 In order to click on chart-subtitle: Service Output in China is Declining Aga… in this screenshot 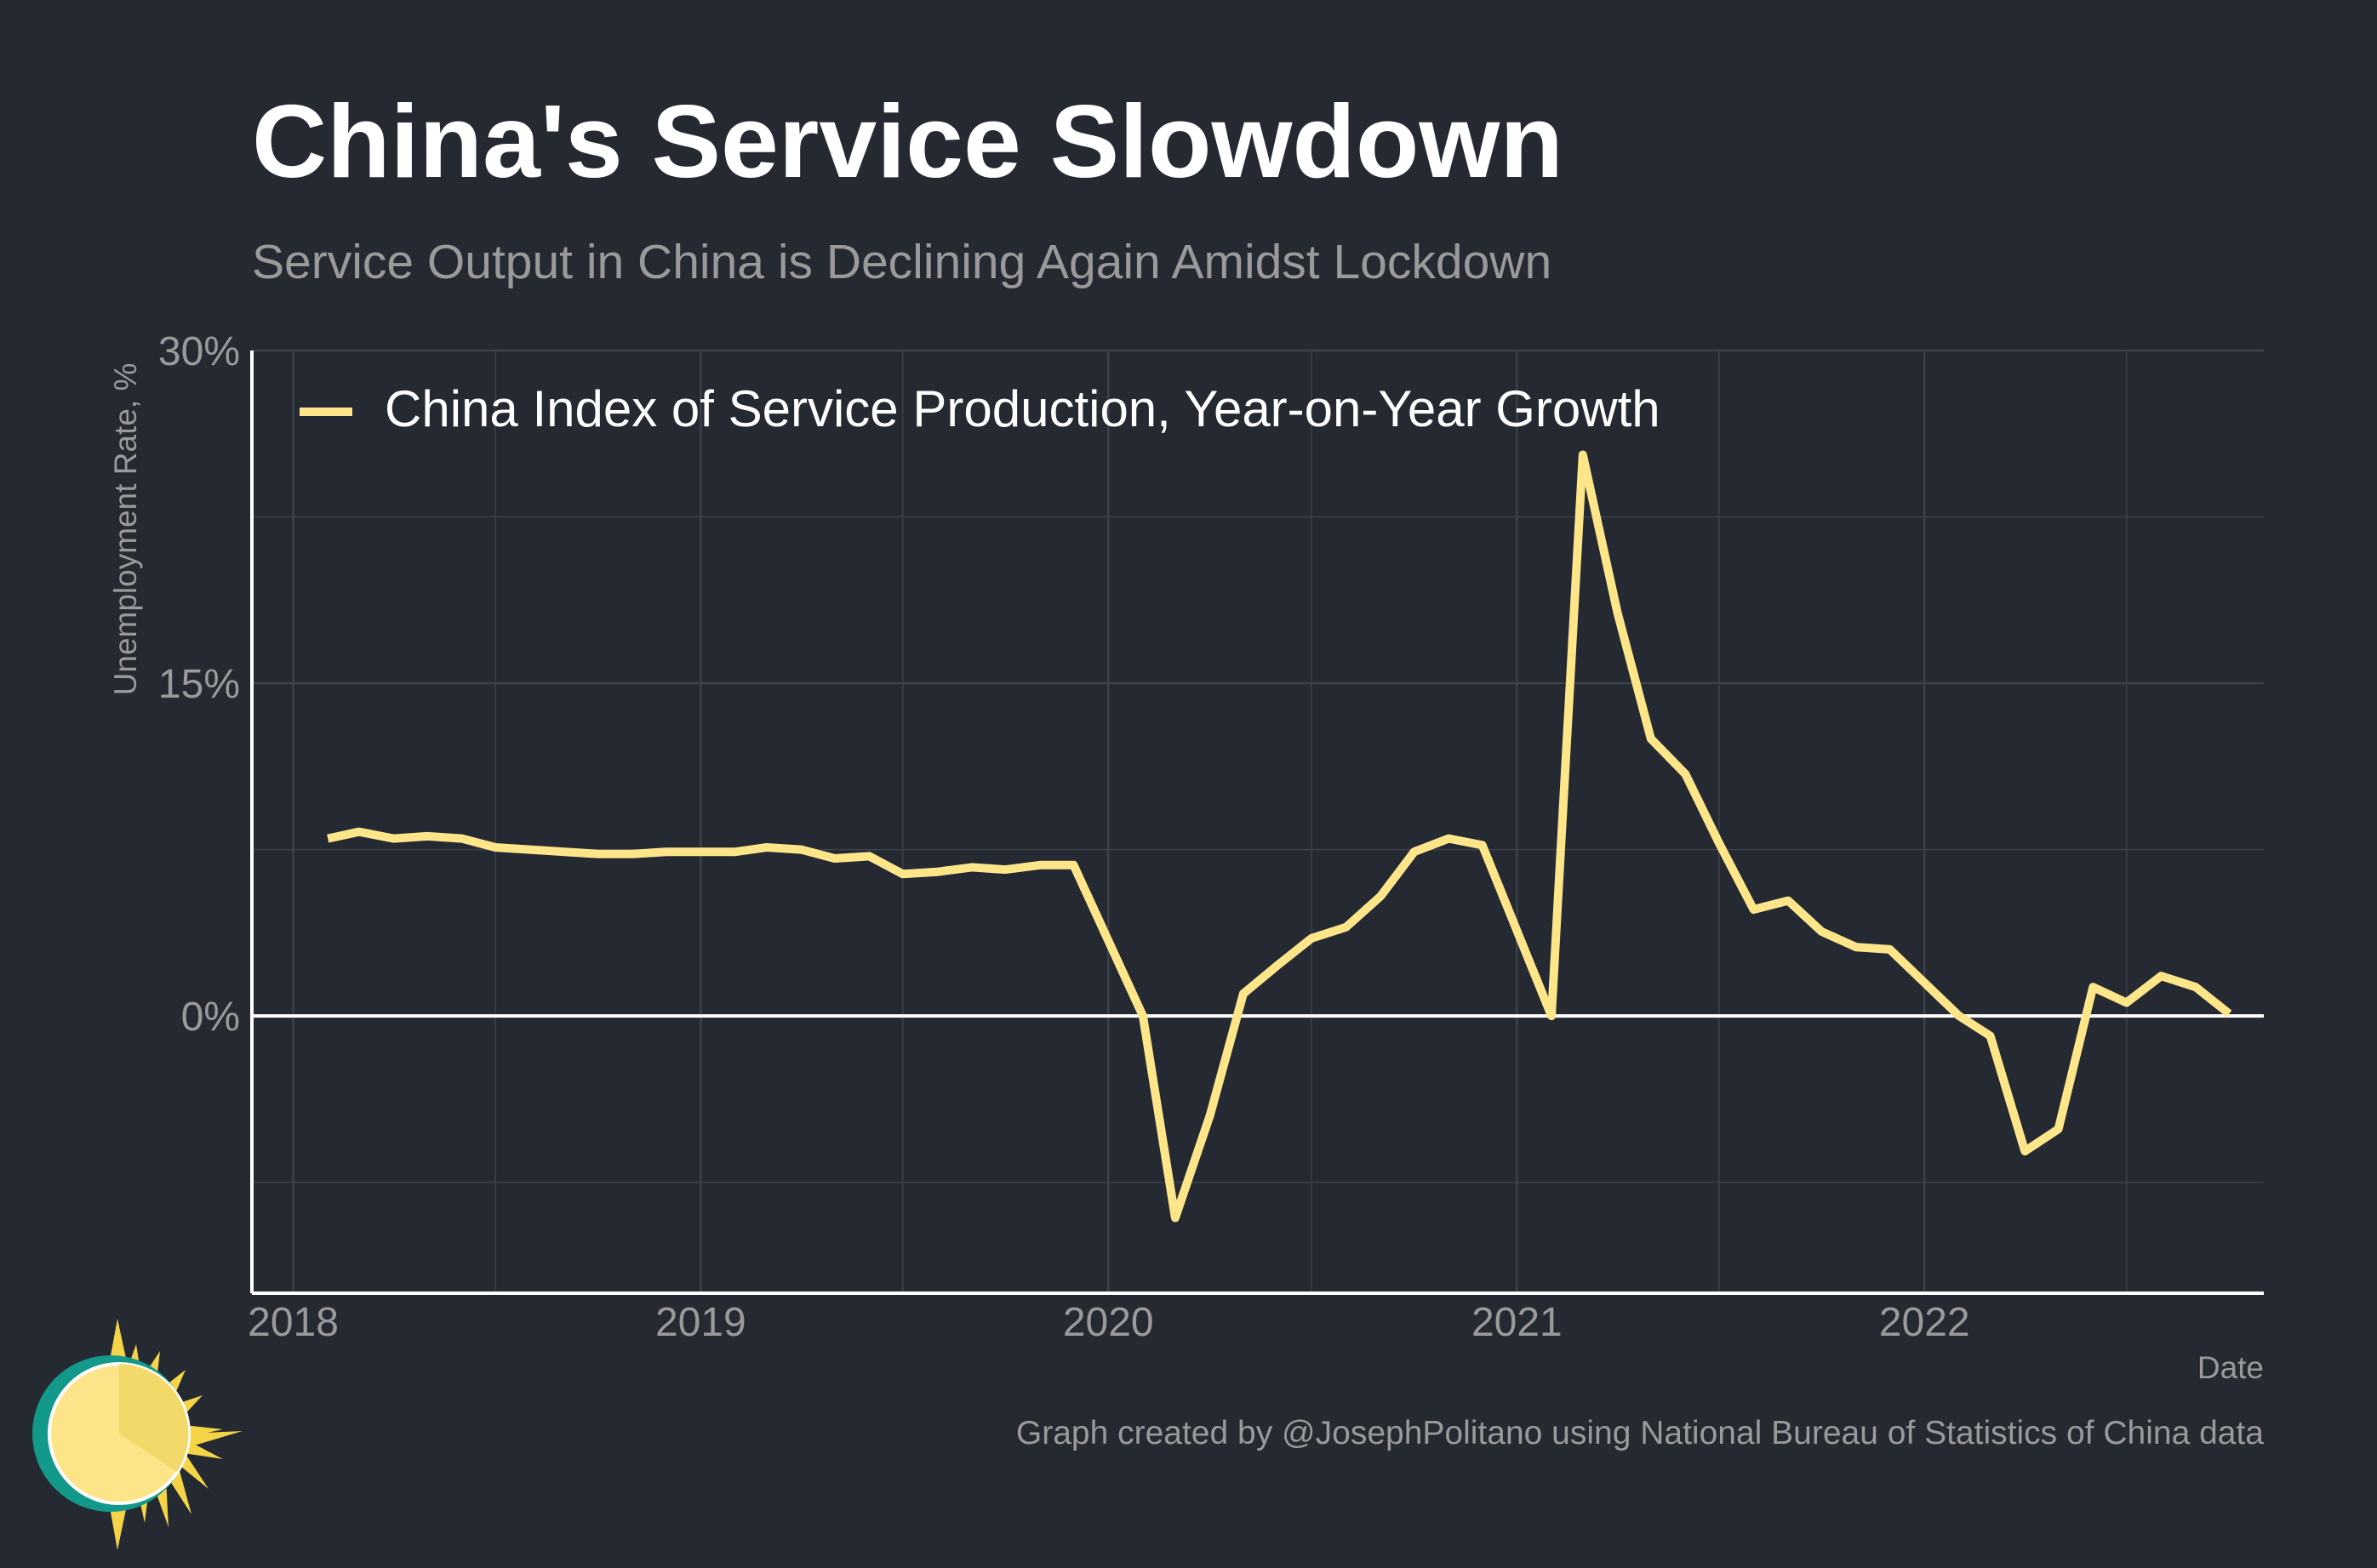, I will do `click(902, 262)`.